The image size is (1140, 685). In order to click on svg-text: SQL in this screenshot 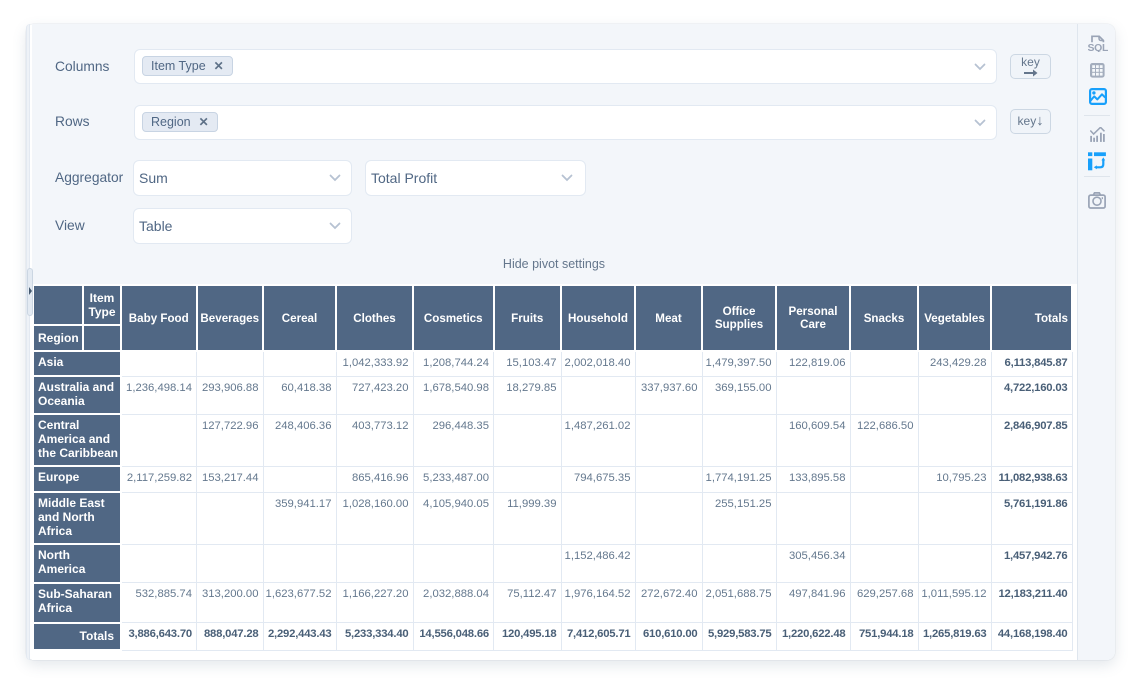, I will do `click(1098, 47)`.